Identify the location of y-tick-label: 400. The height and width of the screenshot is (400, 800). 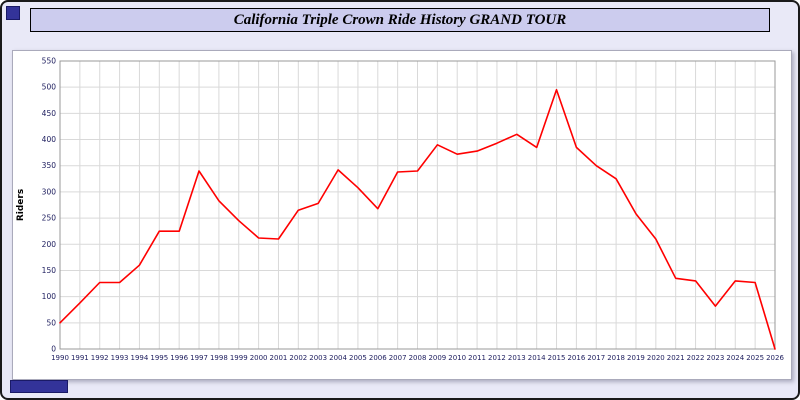
(49, 139).